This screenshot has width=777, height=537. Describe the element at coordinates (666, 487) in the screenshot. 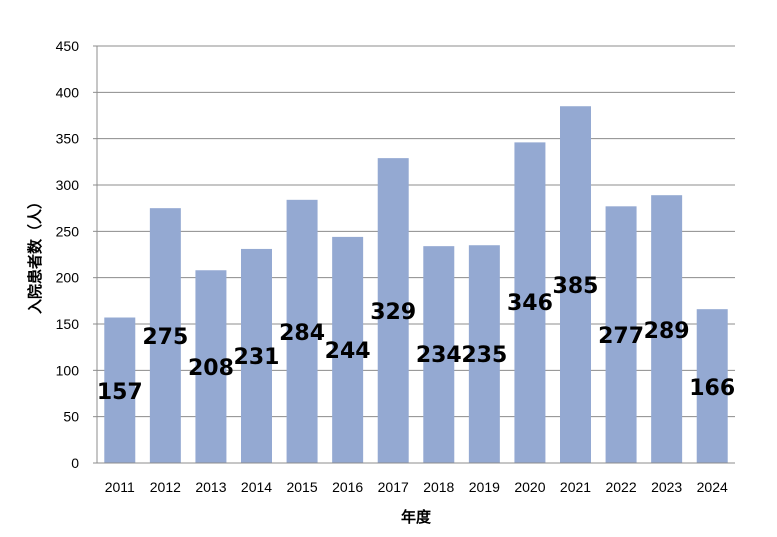

I see `x-tick-label: 2023` at that location.